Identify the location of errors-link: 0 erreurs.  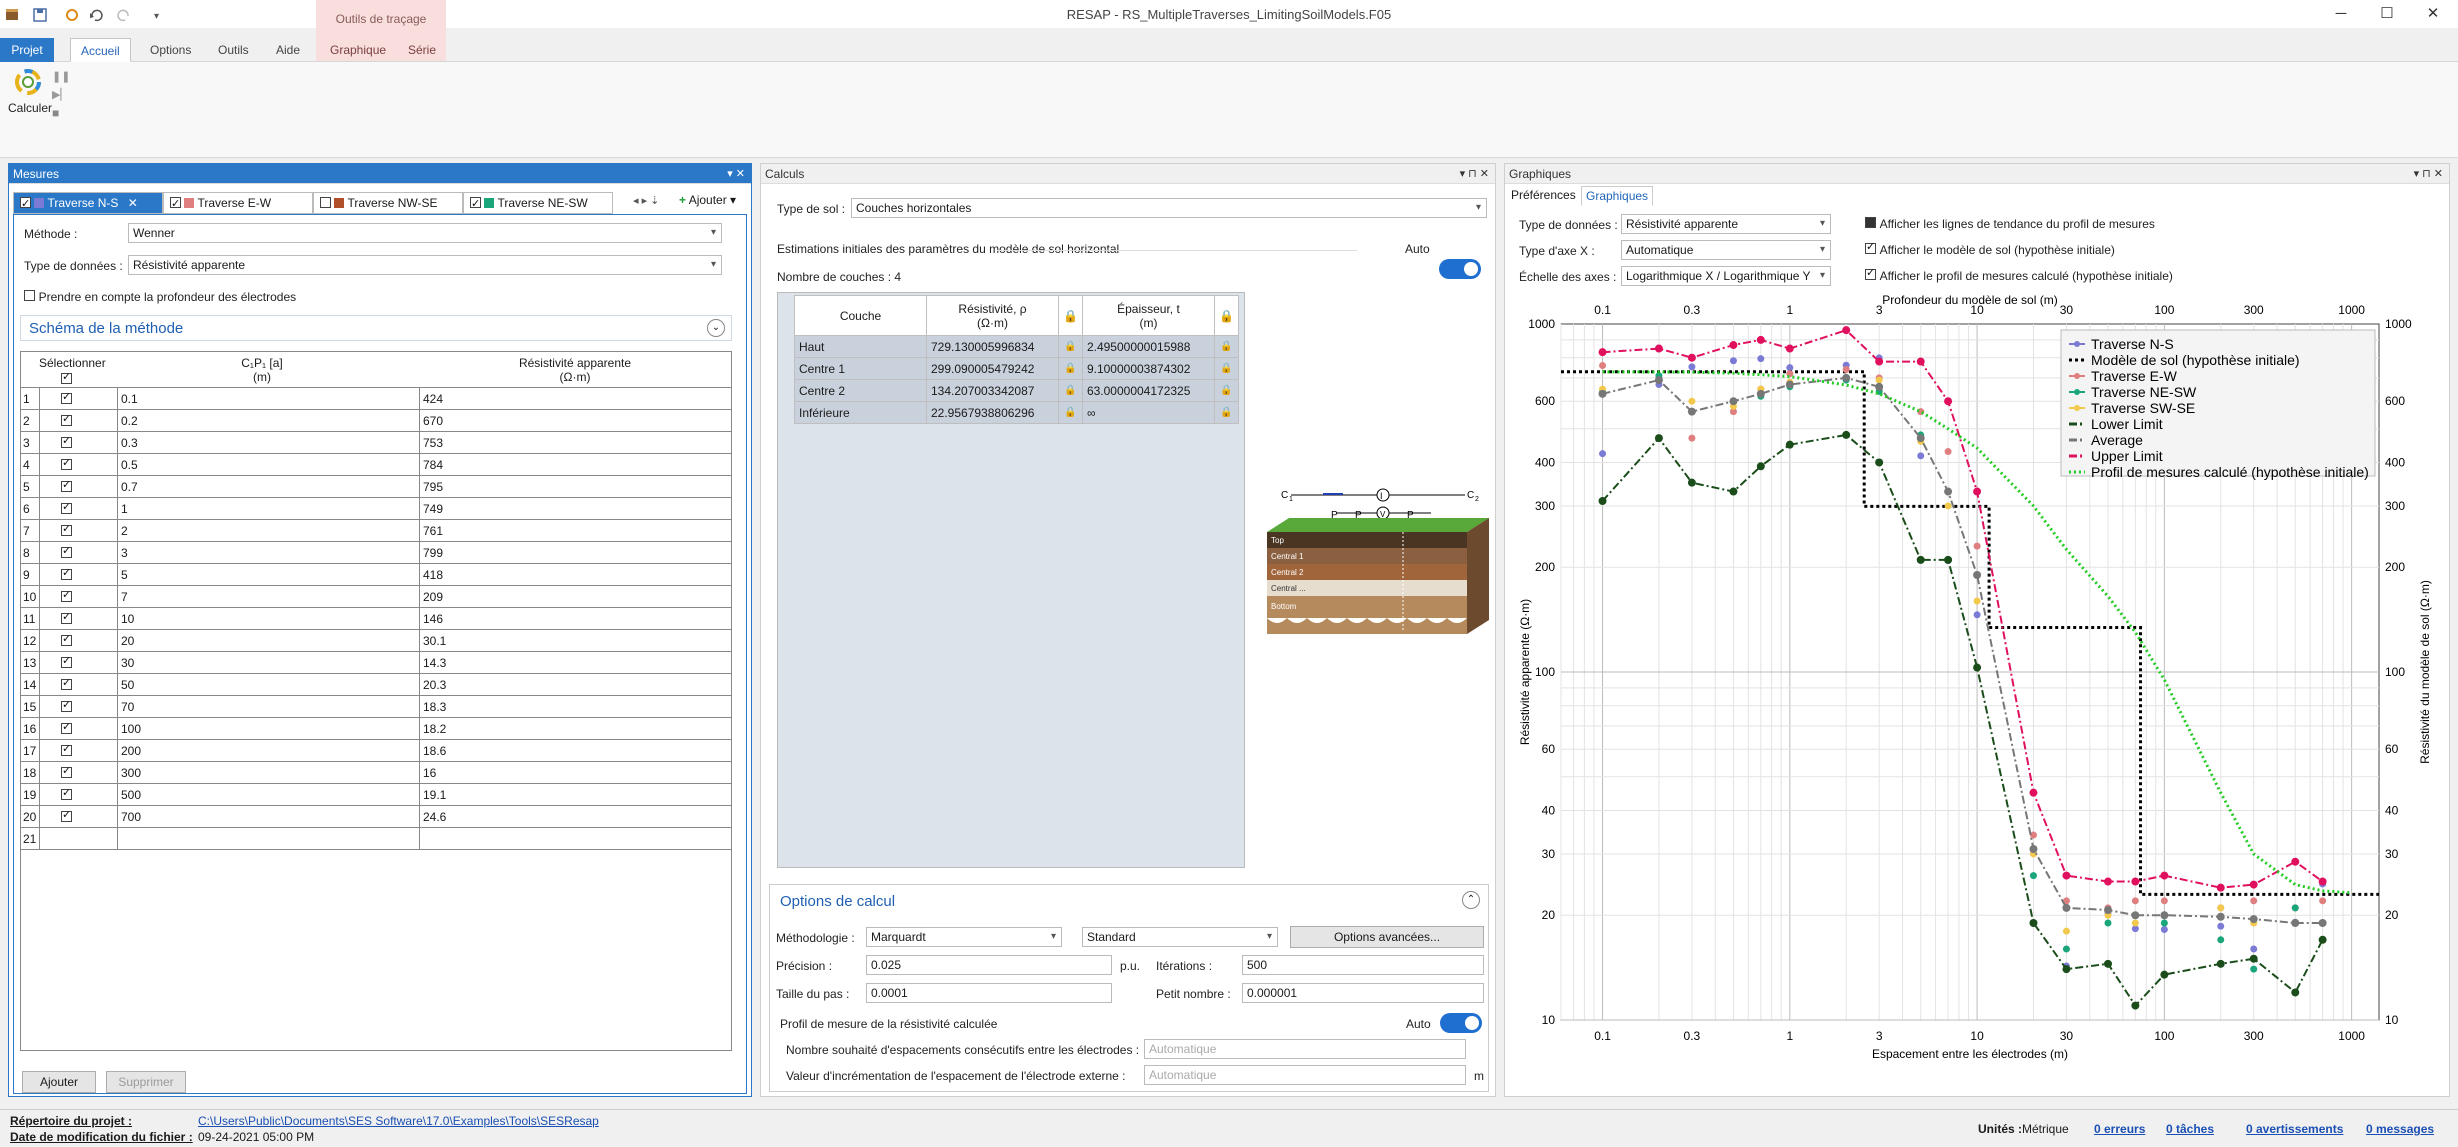
(2120, 1129).